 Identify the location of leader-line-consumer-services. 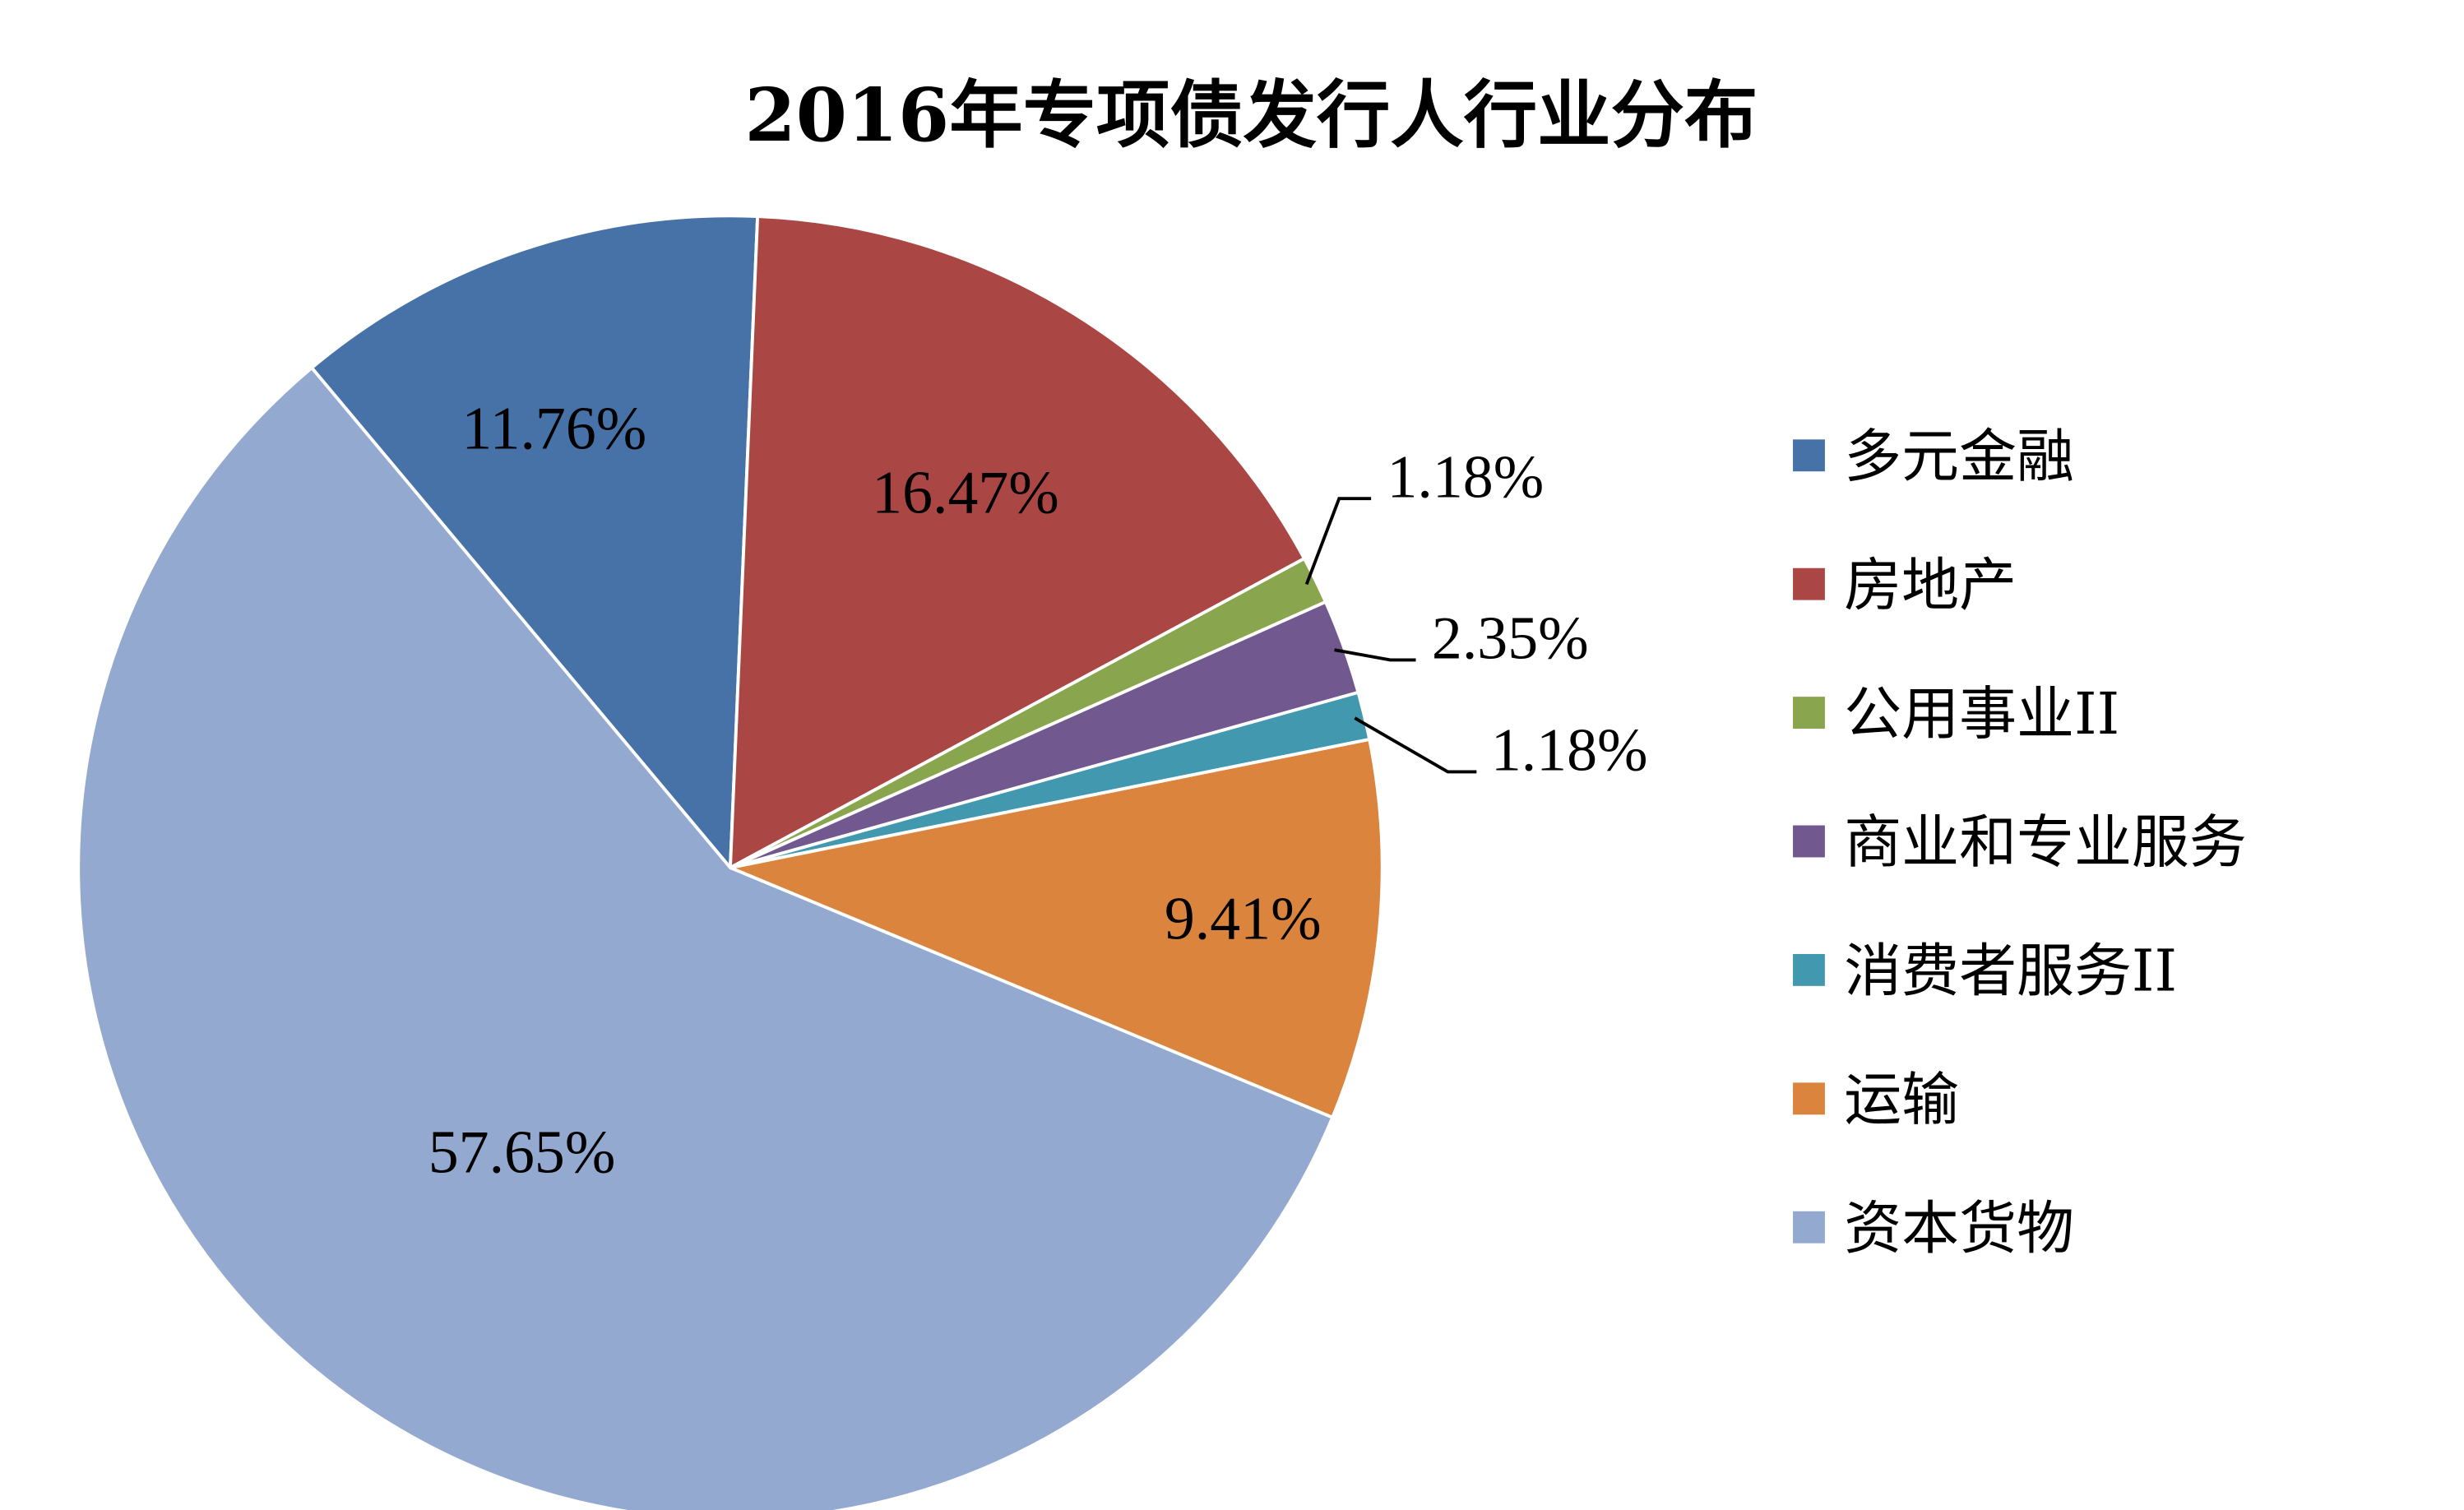
(1415, 745).